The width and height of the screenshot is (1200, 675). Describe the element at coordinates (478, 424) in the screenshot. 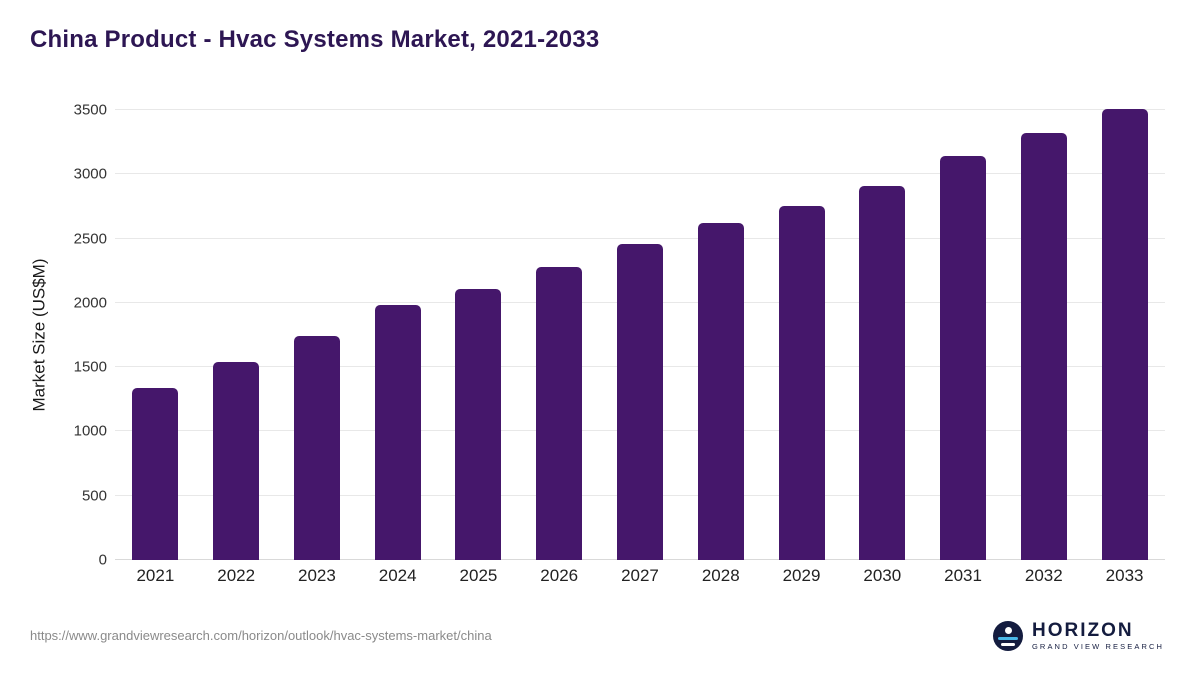

I see `bar-2025` at that location.